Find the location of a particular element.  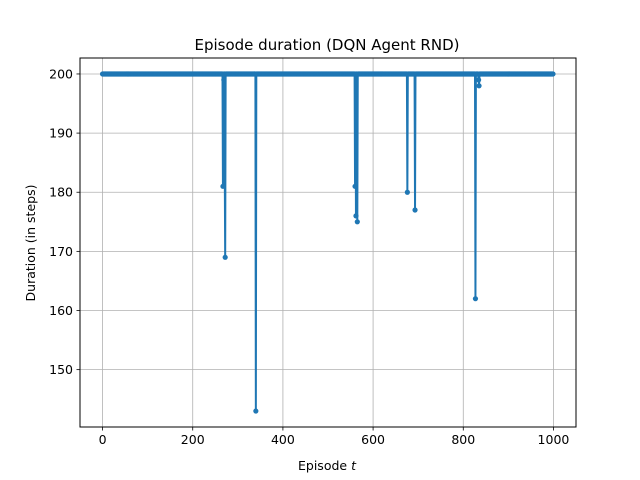

x-axis-label-variable: t is located at coordinates (354, 465).